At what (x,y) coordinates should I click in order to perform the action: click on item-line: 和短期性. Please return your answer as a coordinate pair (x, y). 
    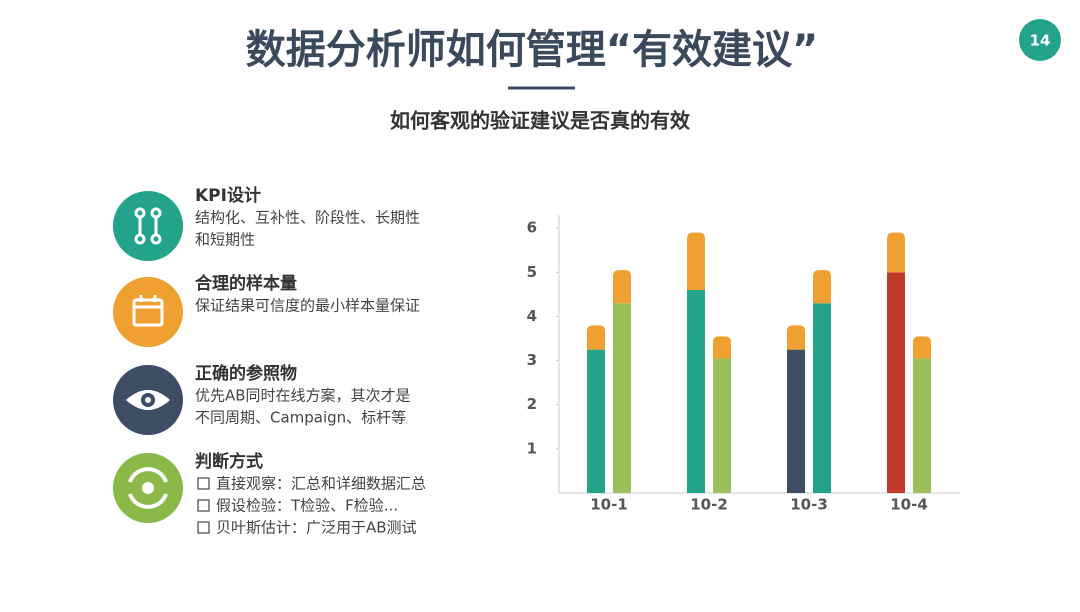
    Looking at the image, I should click on (225, 240).